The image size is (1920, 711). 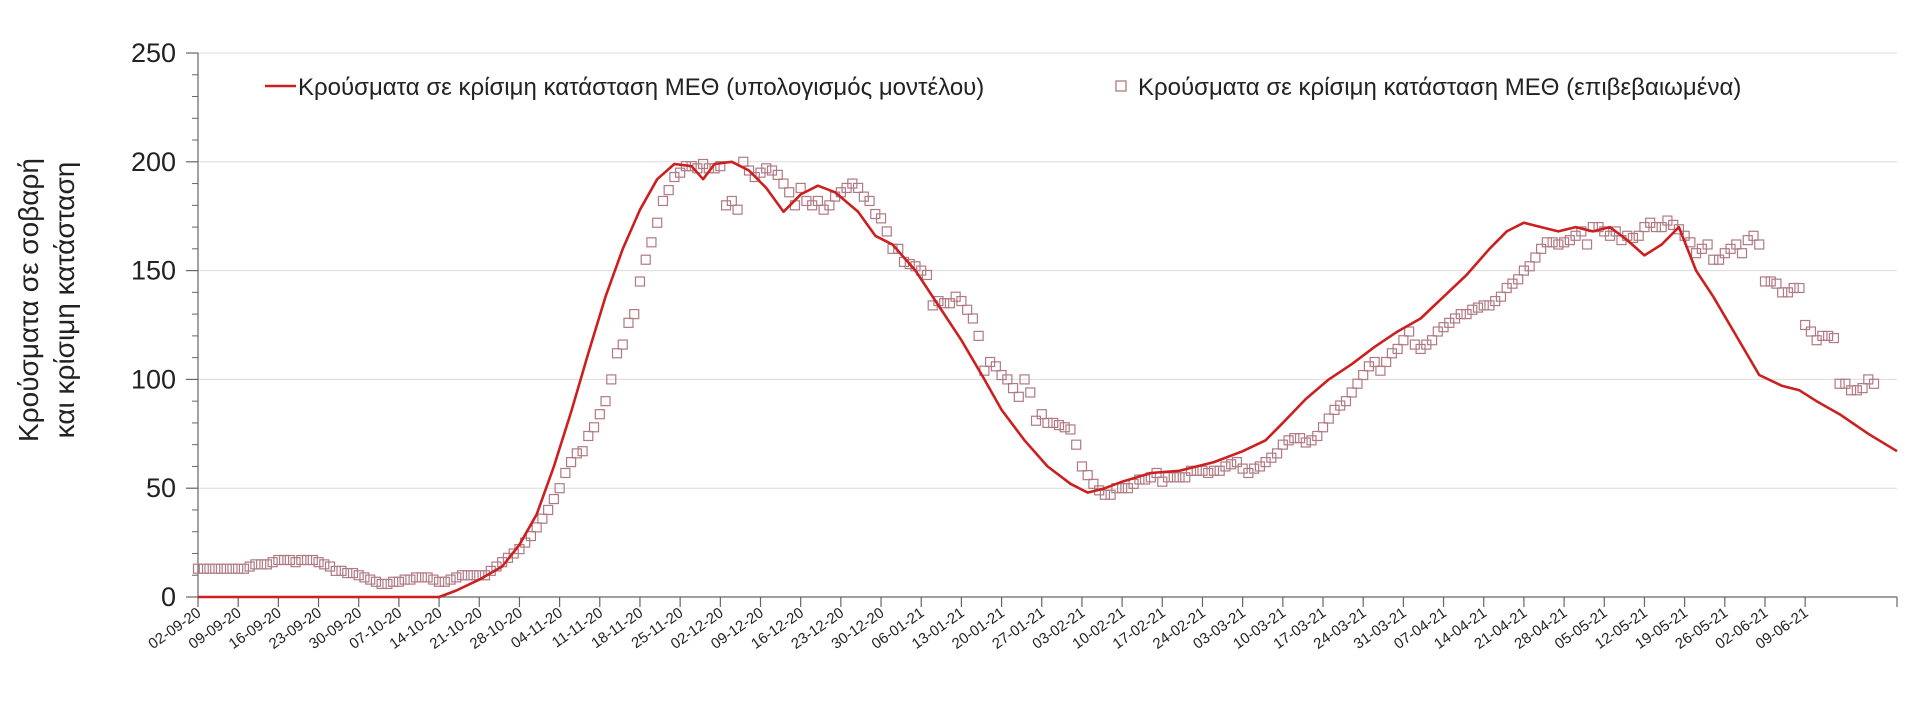 What do you see at coordinates (64, 300) in the screenshot?
I see `y-axis-label-line-2: και κρίσιμη κατάσταση` at bounding box center [64, 300].